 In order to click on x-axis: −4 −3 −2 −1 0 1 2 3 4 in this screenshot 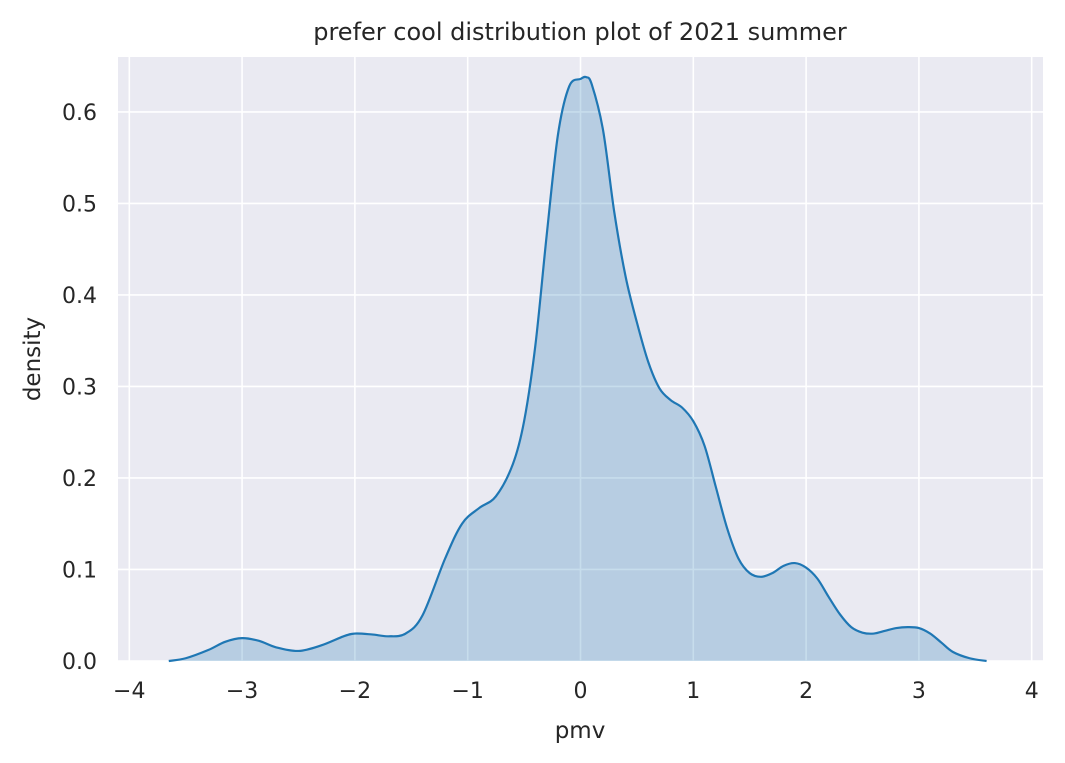, I will do `click(576, 691)`.